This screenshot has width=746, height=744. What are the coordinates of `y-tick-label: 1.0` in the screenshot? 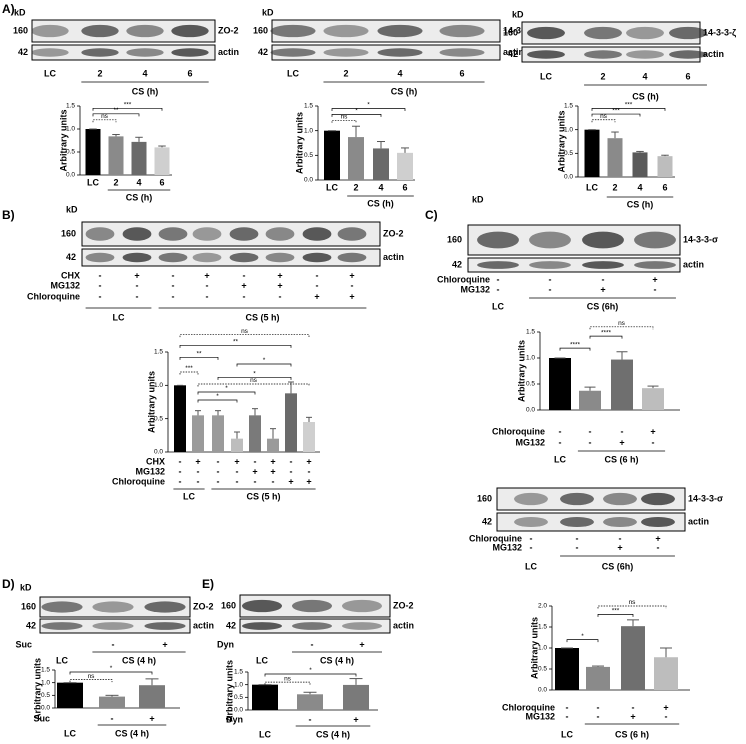 It's located at (158, 385).